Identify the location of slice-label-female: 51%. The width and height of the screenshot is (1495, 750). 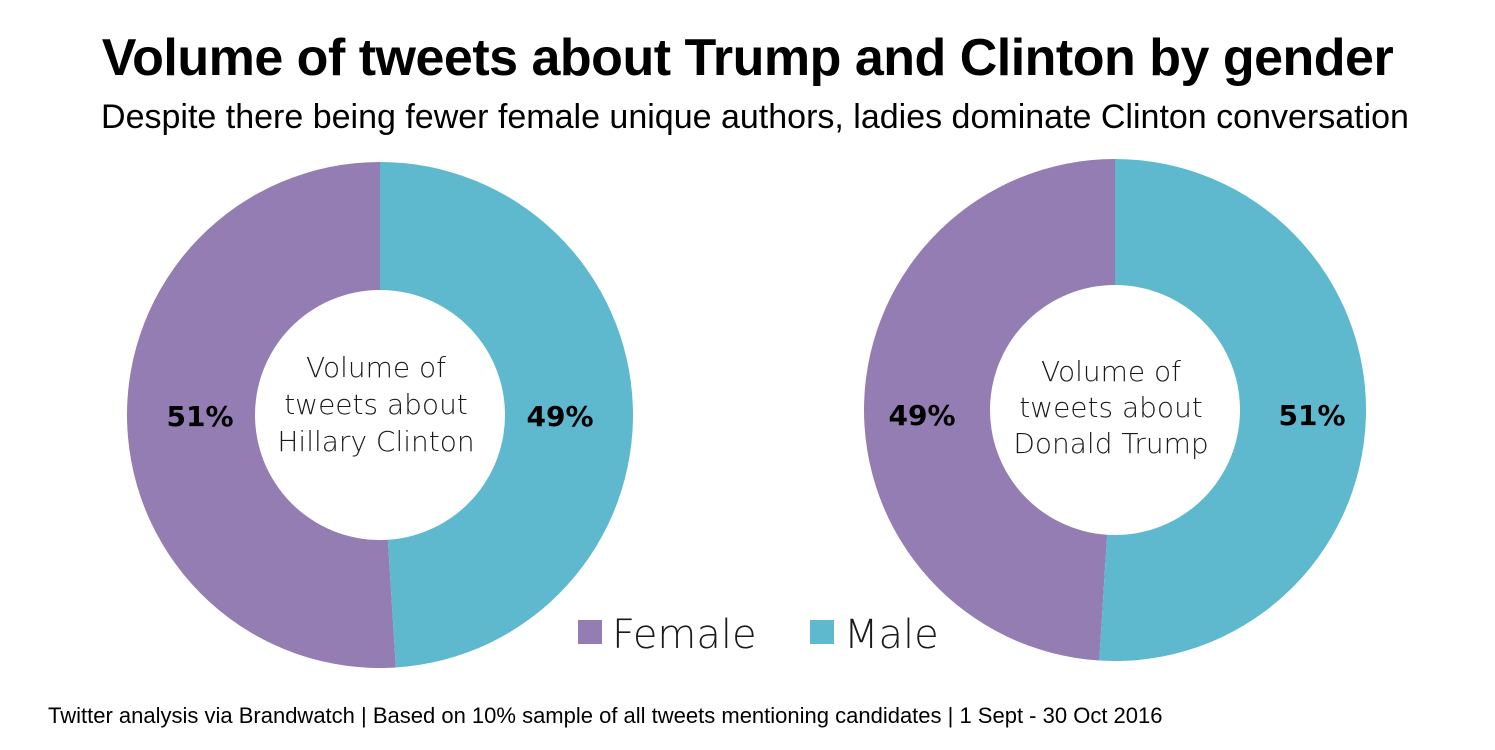
(199, 416).